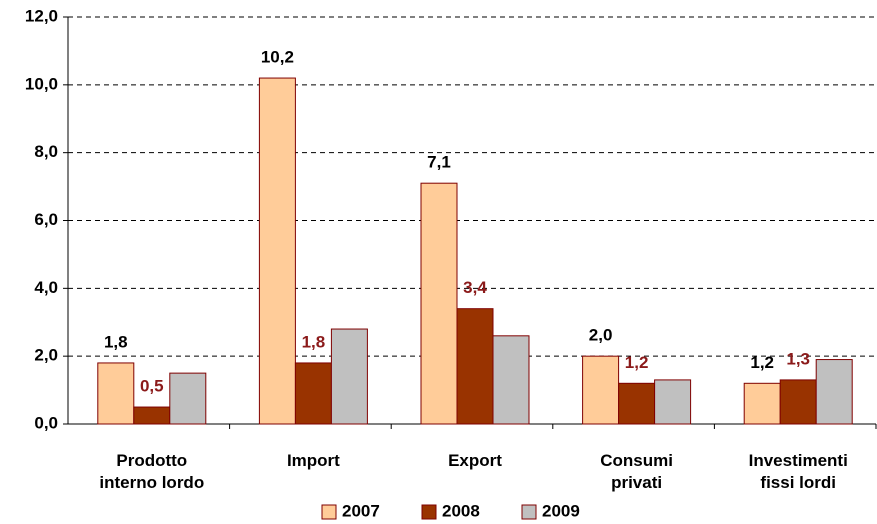 The height and width of the screenshot is (524, 877). What do you see at coordinates (46, 422) in the screenshot?
I see `y-tick-label: 0,0` at bounding box center [46, 422].